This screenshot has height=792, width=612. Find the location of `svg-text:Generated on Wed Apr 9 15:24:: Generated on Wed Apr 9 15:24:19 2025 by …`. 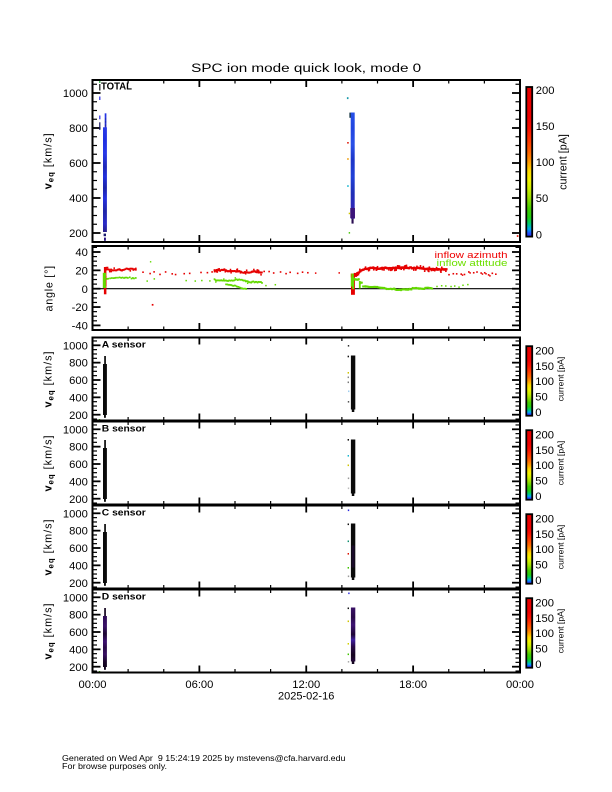

svg-text:Generated on Wed Apr 9 15:24:: Generated on Wed Apr 9 15:24:19 2025 by … is located at coordinates (204, 758).